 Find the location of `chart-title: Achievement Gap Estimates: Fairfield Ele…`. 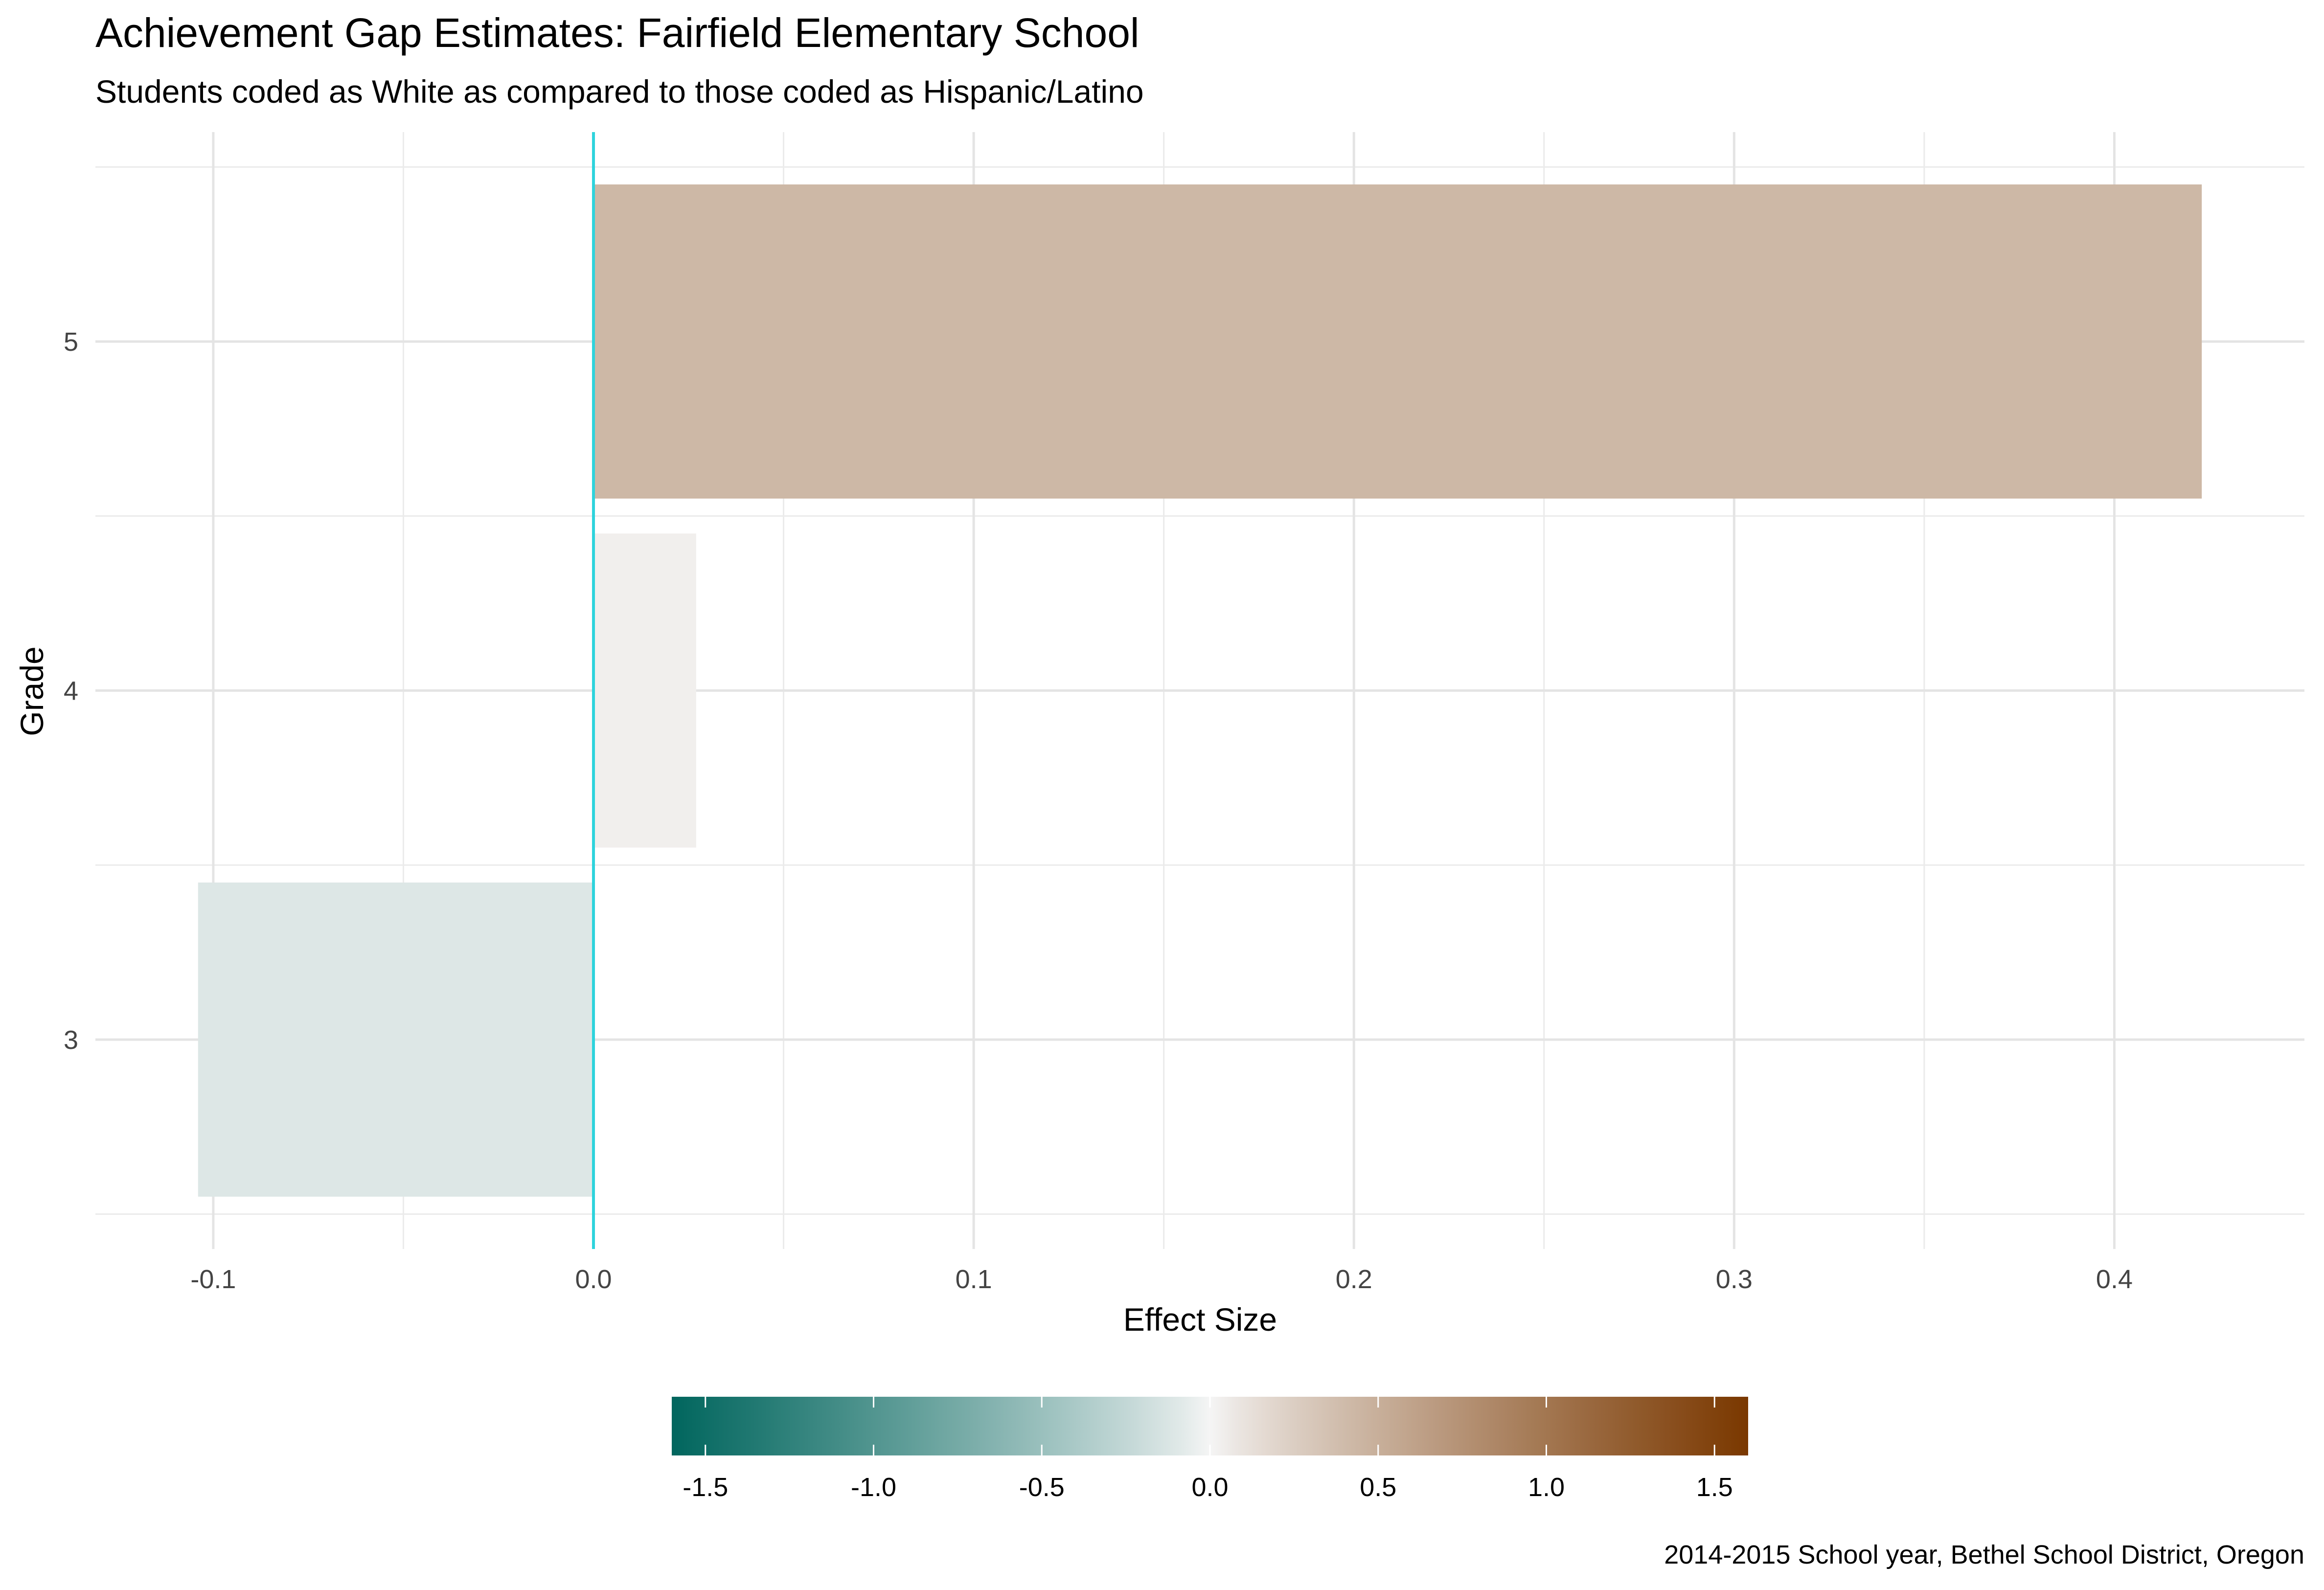

chart-title: Achievement Gap Estimates: Fairfield Ele… is located at coordinates (617, 33).